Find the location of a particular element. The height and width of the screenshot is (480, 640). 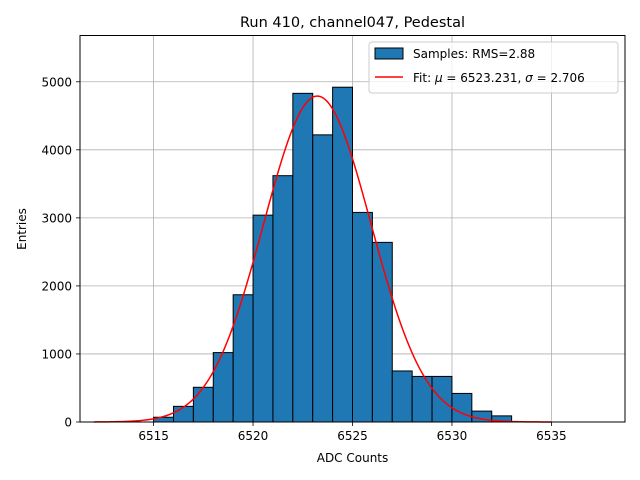

x-tick-label: 6535 is located at coordinates (551, 436).